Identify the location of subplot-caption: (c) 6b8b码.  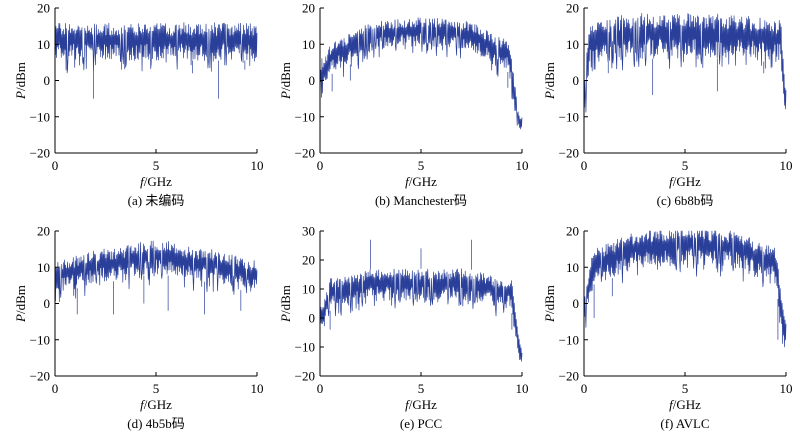
(685, 200).